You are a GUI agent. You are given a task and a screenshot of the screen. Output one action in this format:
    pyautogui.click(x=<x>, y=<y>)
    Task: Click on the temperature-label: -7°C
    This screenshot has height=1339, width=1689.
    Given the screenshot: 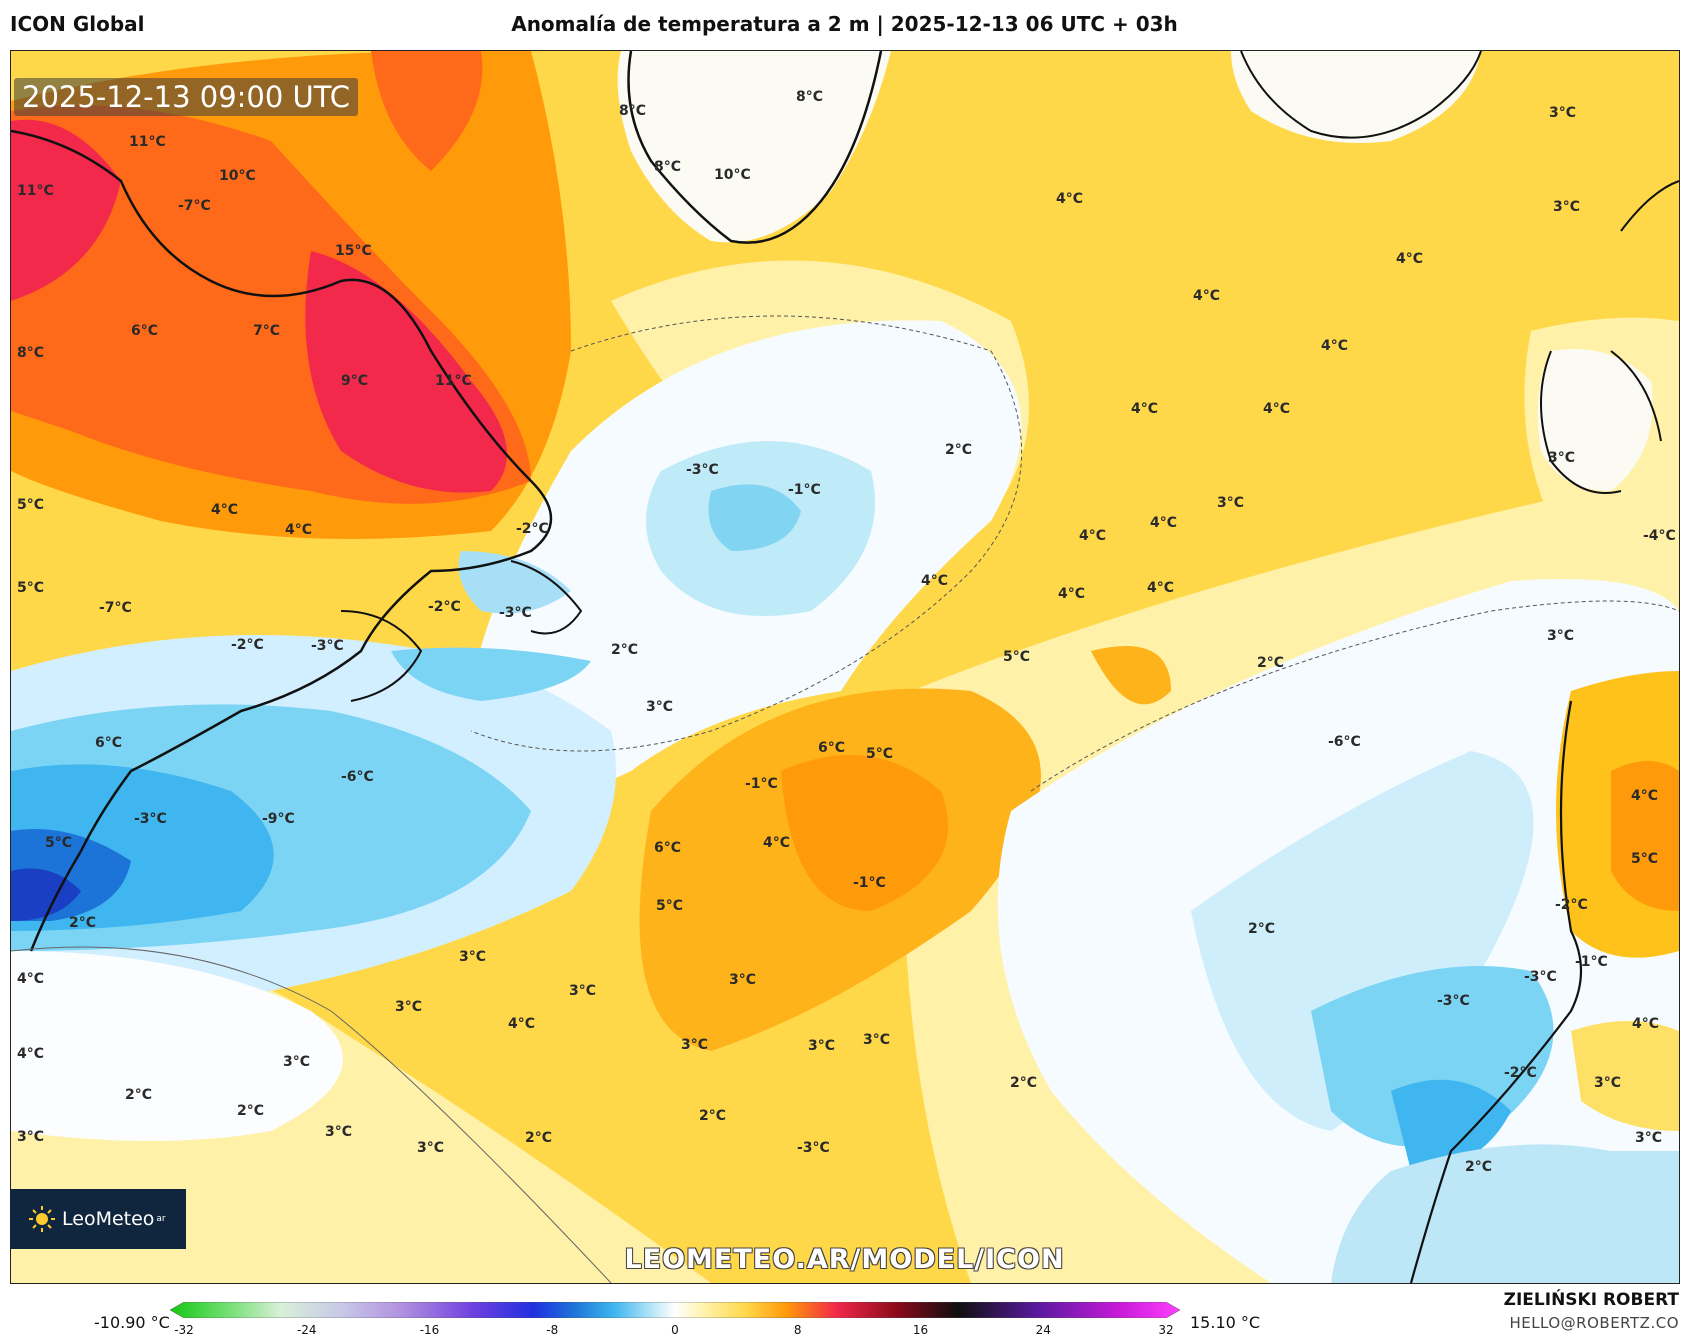 What is the action you would take?
    pyautogui.click(x=194, y=206)
    